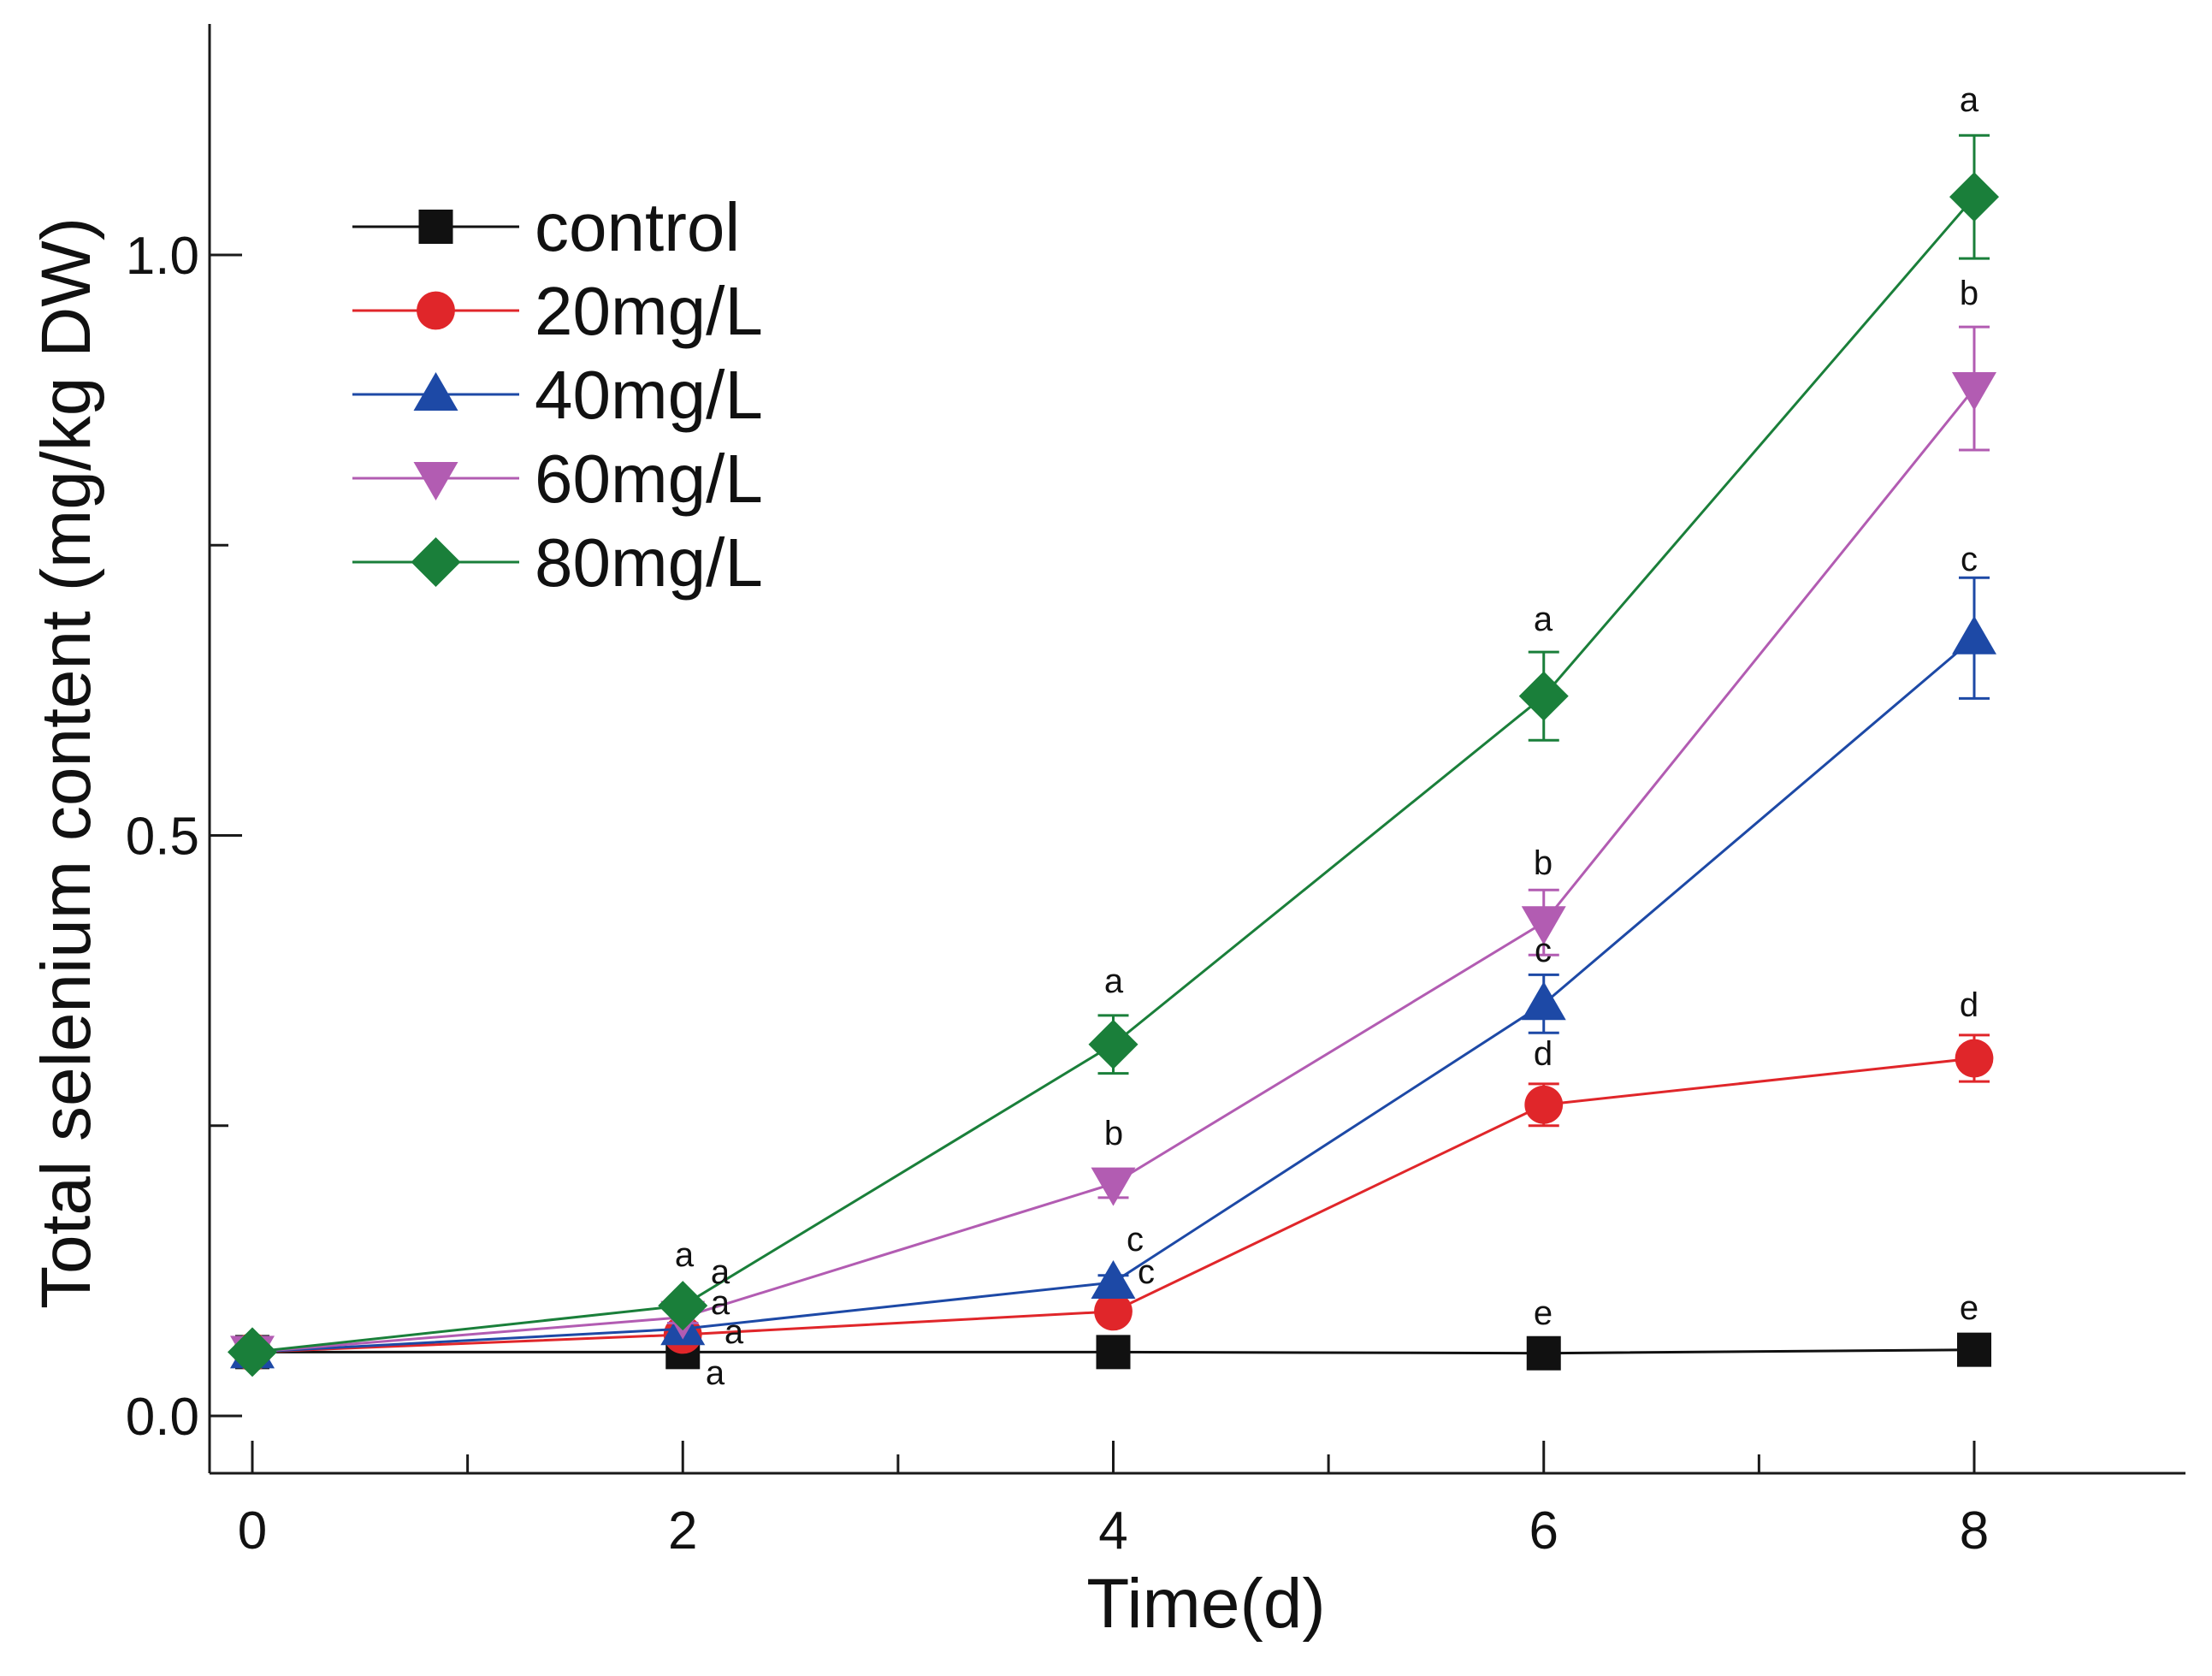 Image resolution: width=2212 pixels, height=1676 pixels. I want to click on y-tick-label: 0.5, so click(162, 837).